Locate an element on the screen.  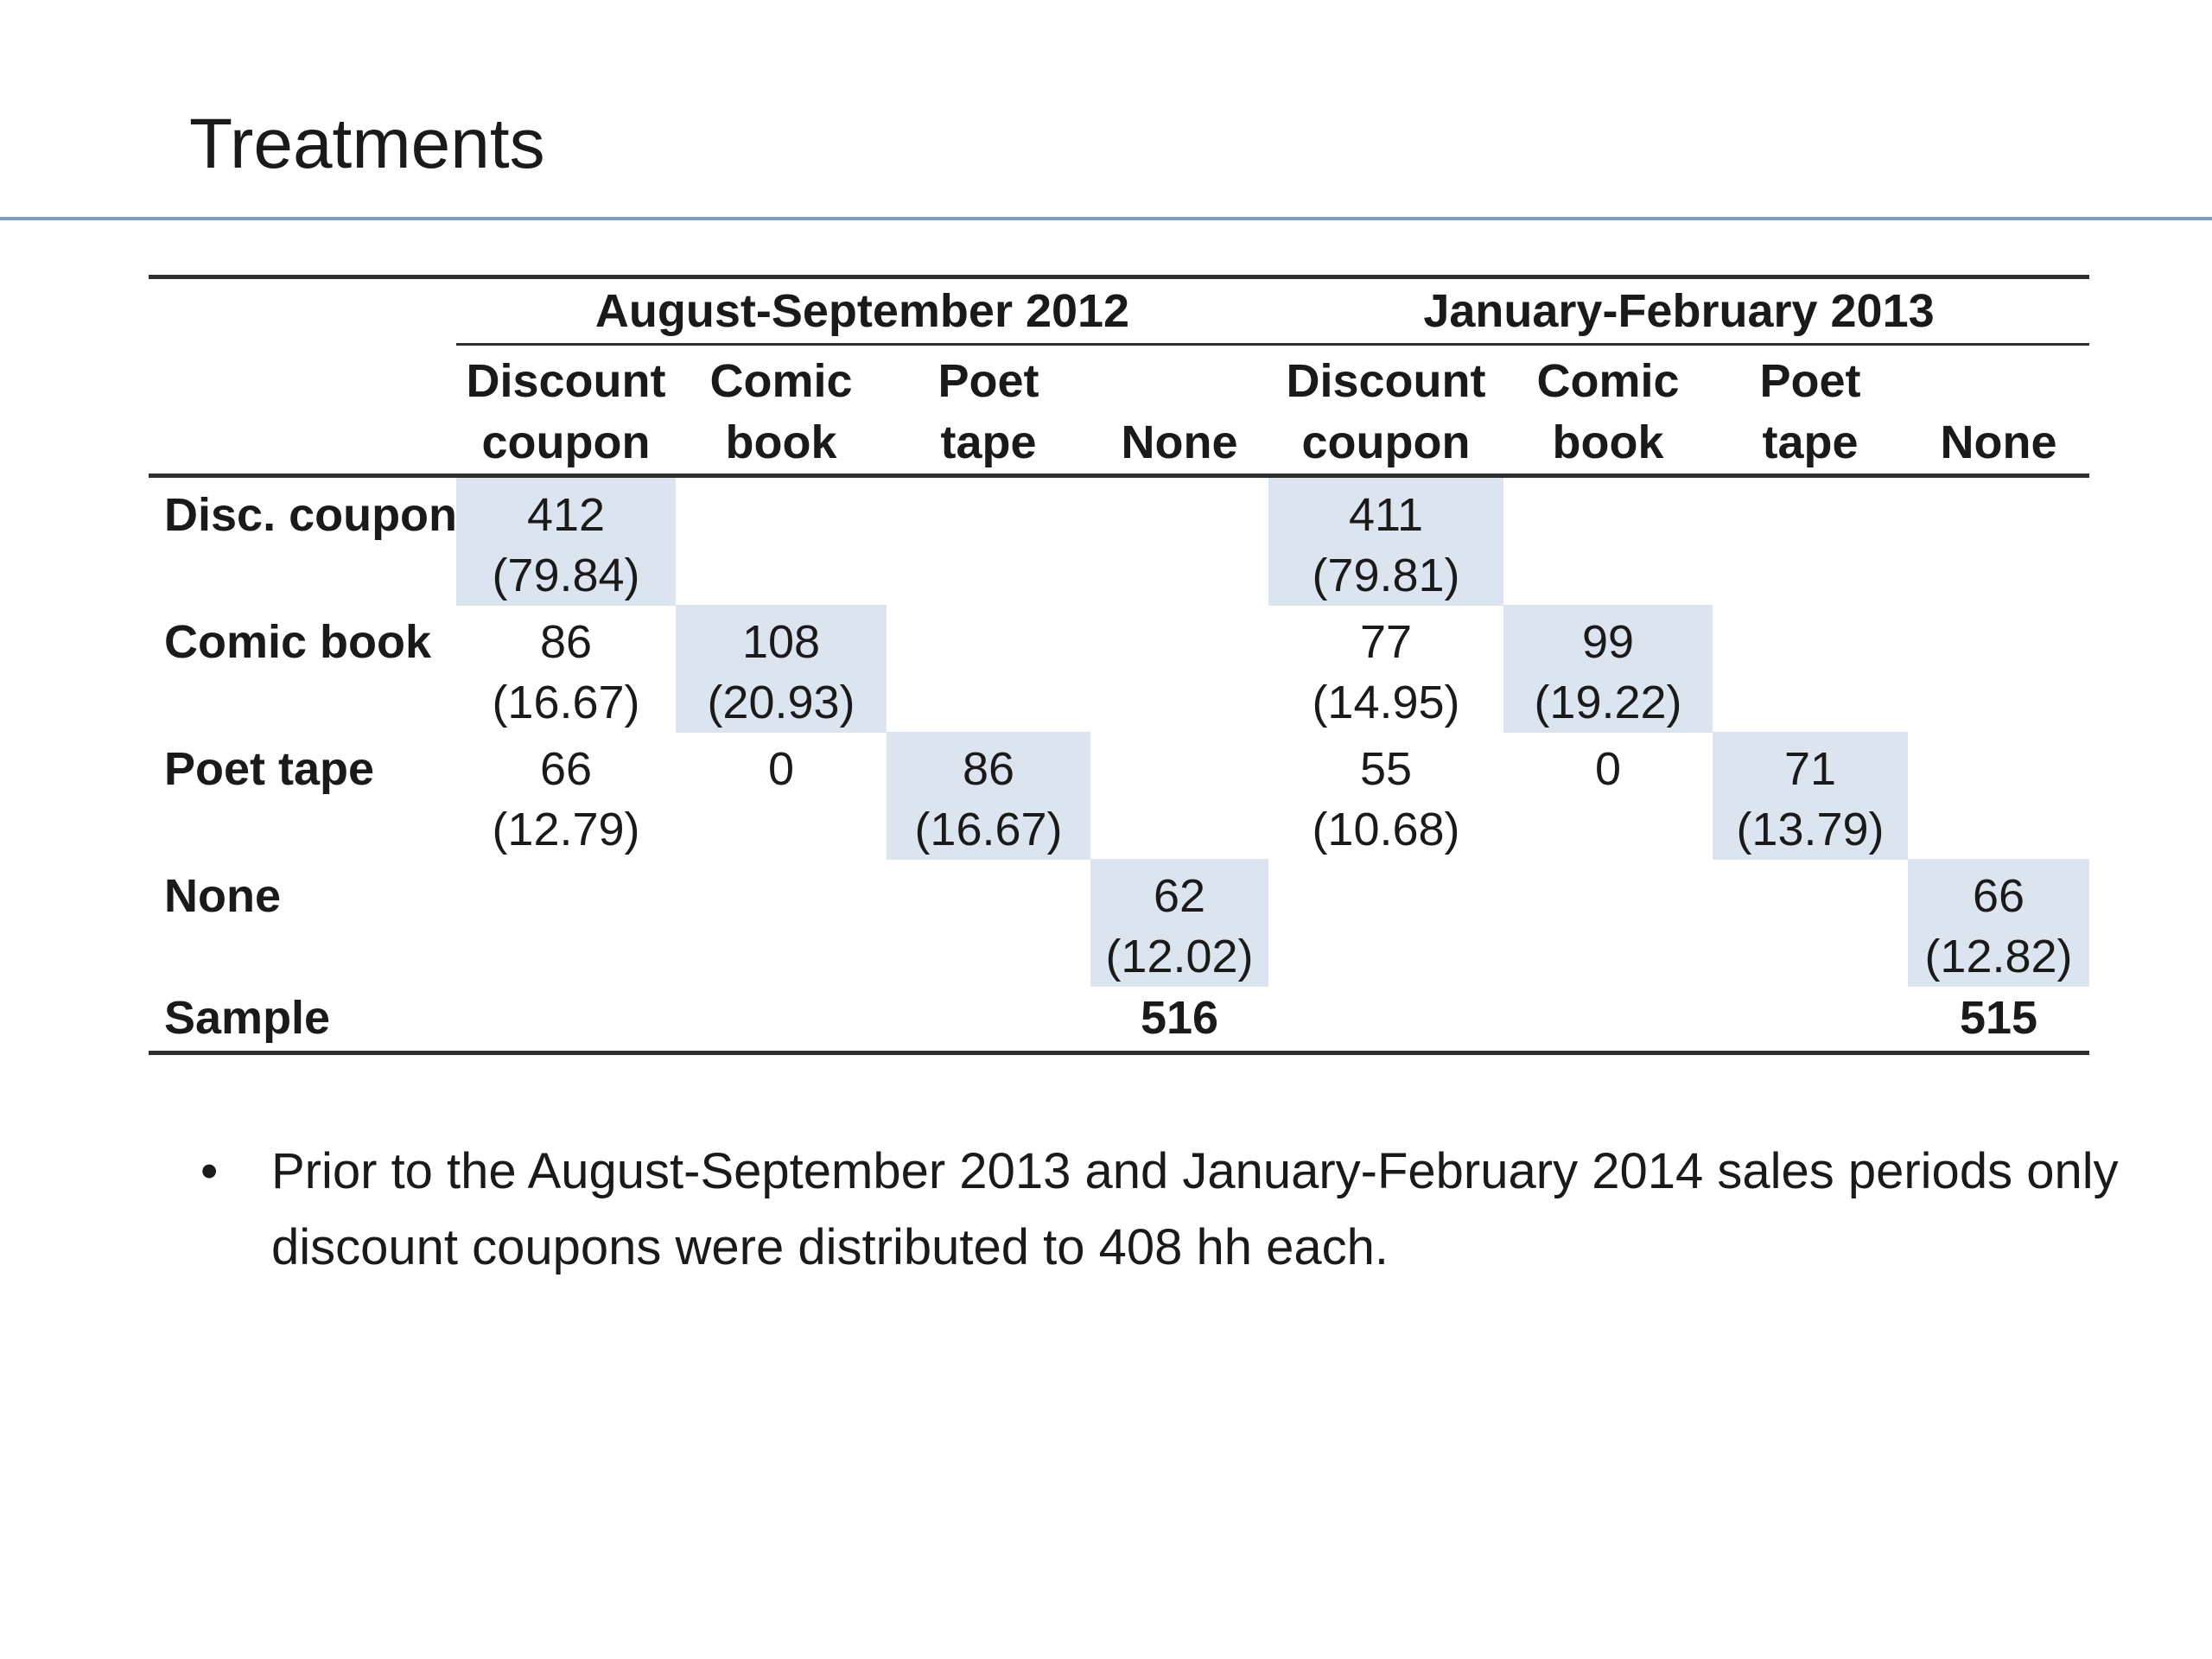
cell-none-none-jan: 66 (12.82) is located at coordinates (1998, 923).